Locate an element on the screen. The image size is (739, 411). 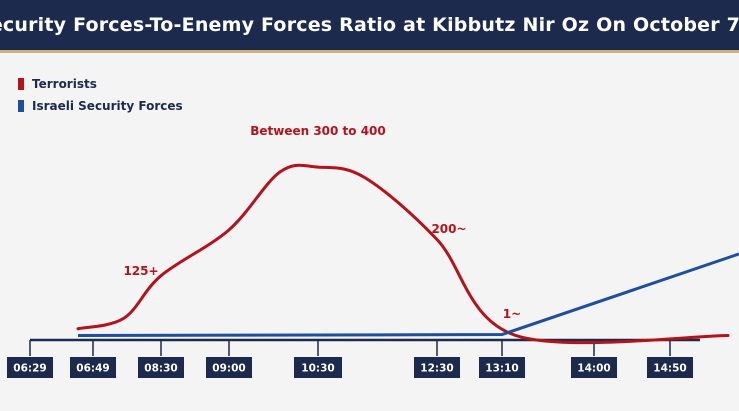
x-tick-badge-06:49 is located at coordinates (93, 367).